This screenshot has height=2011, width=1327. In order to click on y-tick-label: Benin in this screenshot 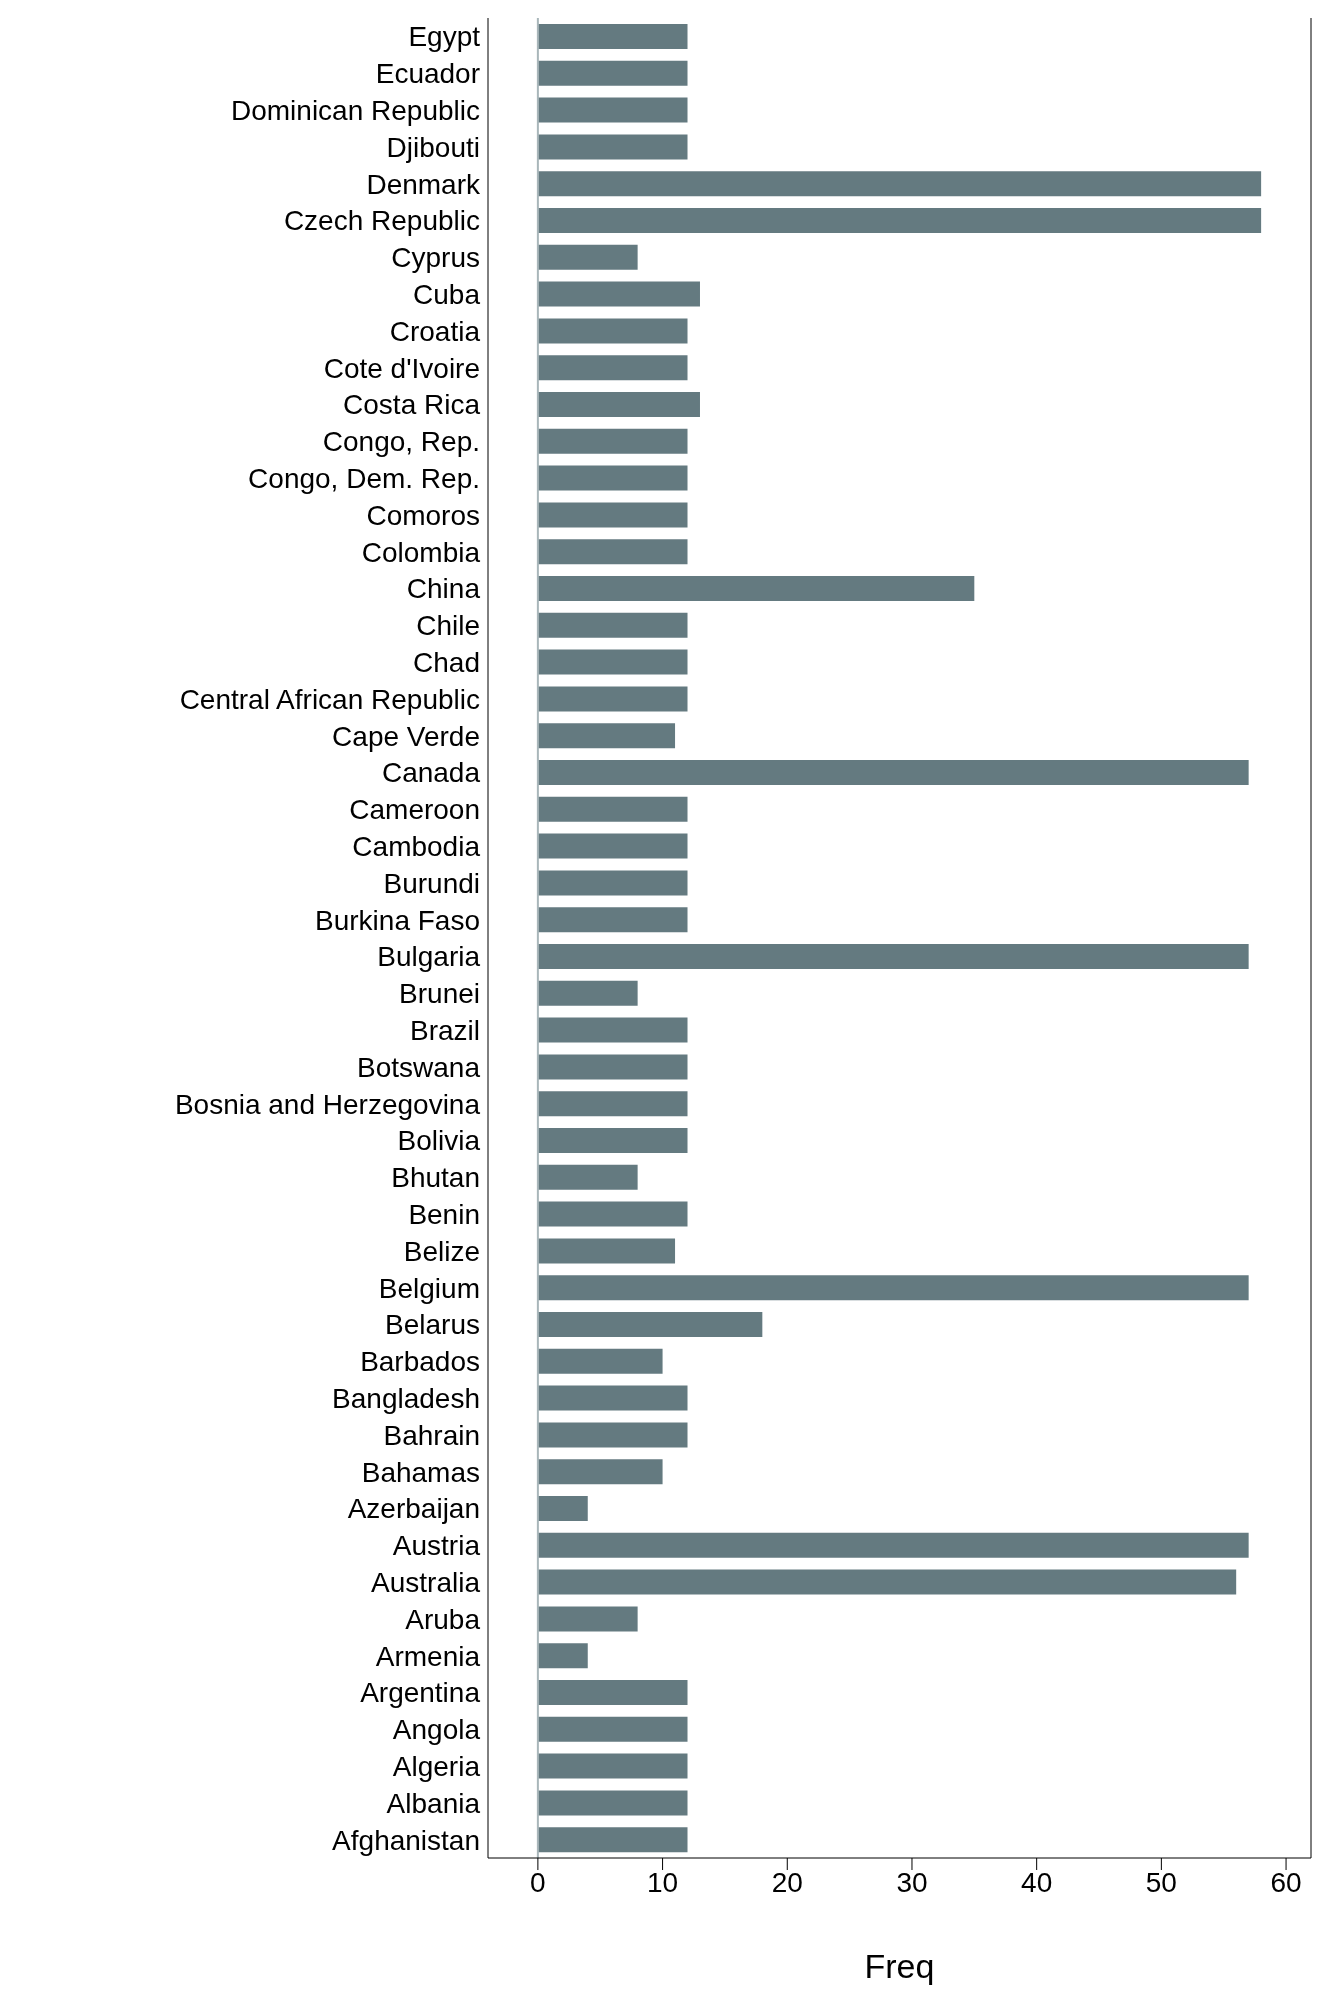, I will do `click(444, 1214)`.